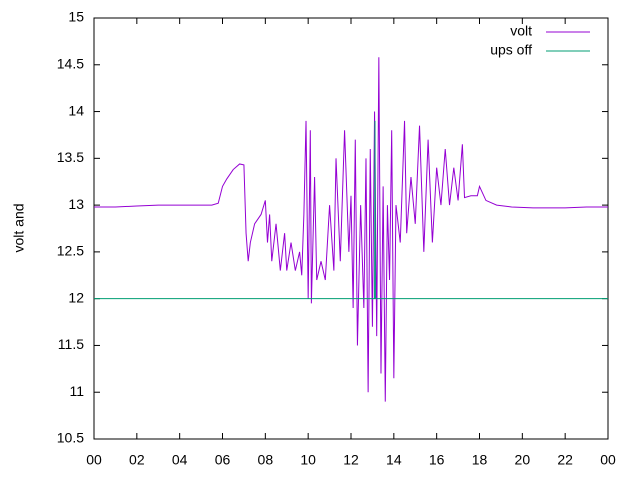 This screenshot has width=640, height=485. Describe the element at coordinates (76, 110) in the screenshot. I see `y-tick-label: 14` at that location.